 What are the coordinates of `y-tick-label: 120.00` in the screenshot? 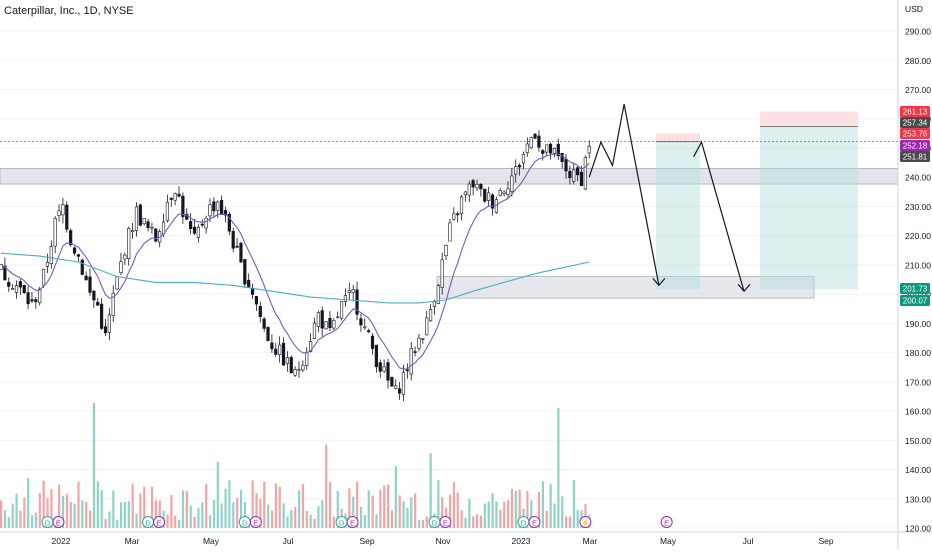 It's located at (918, 529).